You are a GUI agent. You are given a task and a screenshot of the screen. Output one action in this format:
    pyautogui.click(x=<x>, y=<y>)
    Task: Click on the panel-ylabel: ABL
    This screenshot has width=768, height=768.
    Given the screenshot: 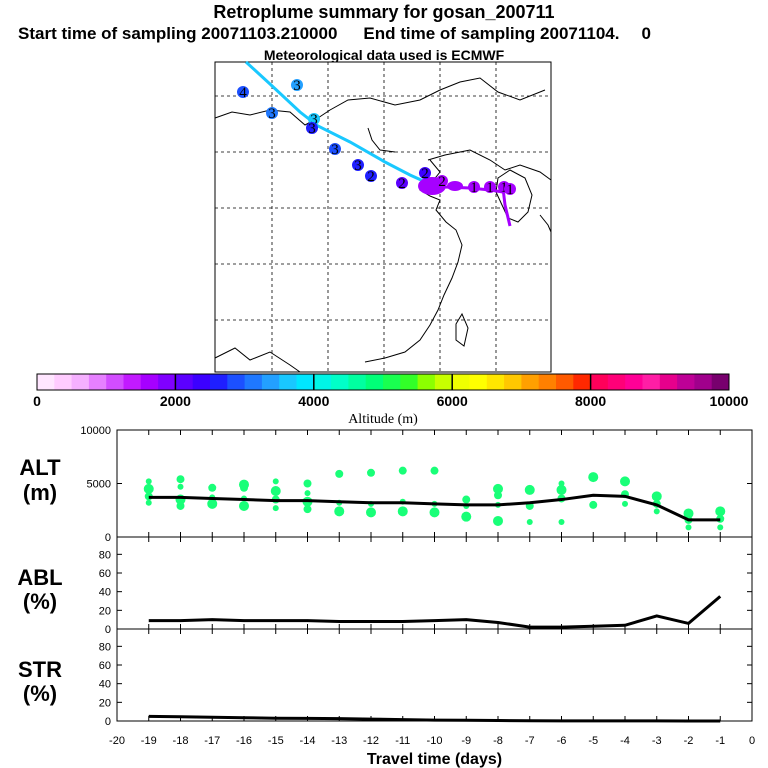 What is the action you would take?
    pyautogui.click(x=39, y=577)
    